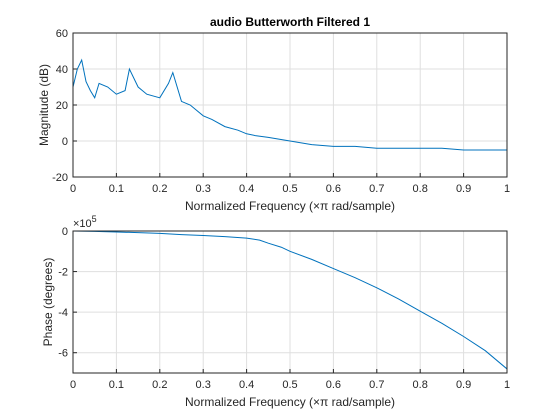 Image resolution: width=560 pixels, height=420 pixels. I want to click on magnitude-x-label: Normalized Frequency (×π rad/sample), so click(290, 206).